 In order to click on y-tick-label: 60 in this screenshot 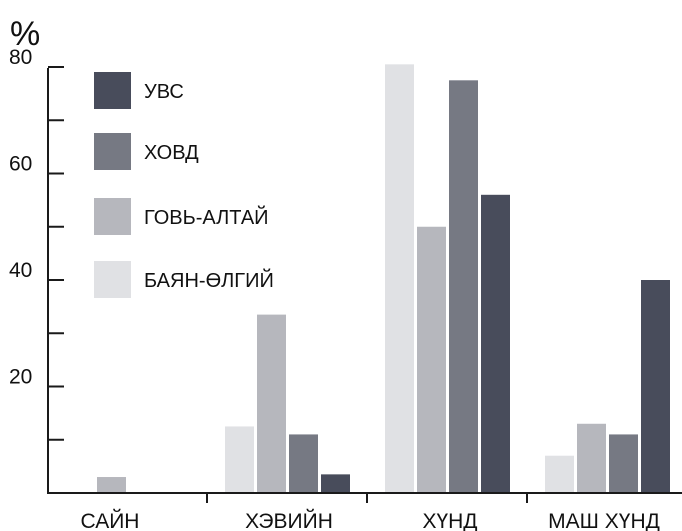, I will do `click(20, 164)`.